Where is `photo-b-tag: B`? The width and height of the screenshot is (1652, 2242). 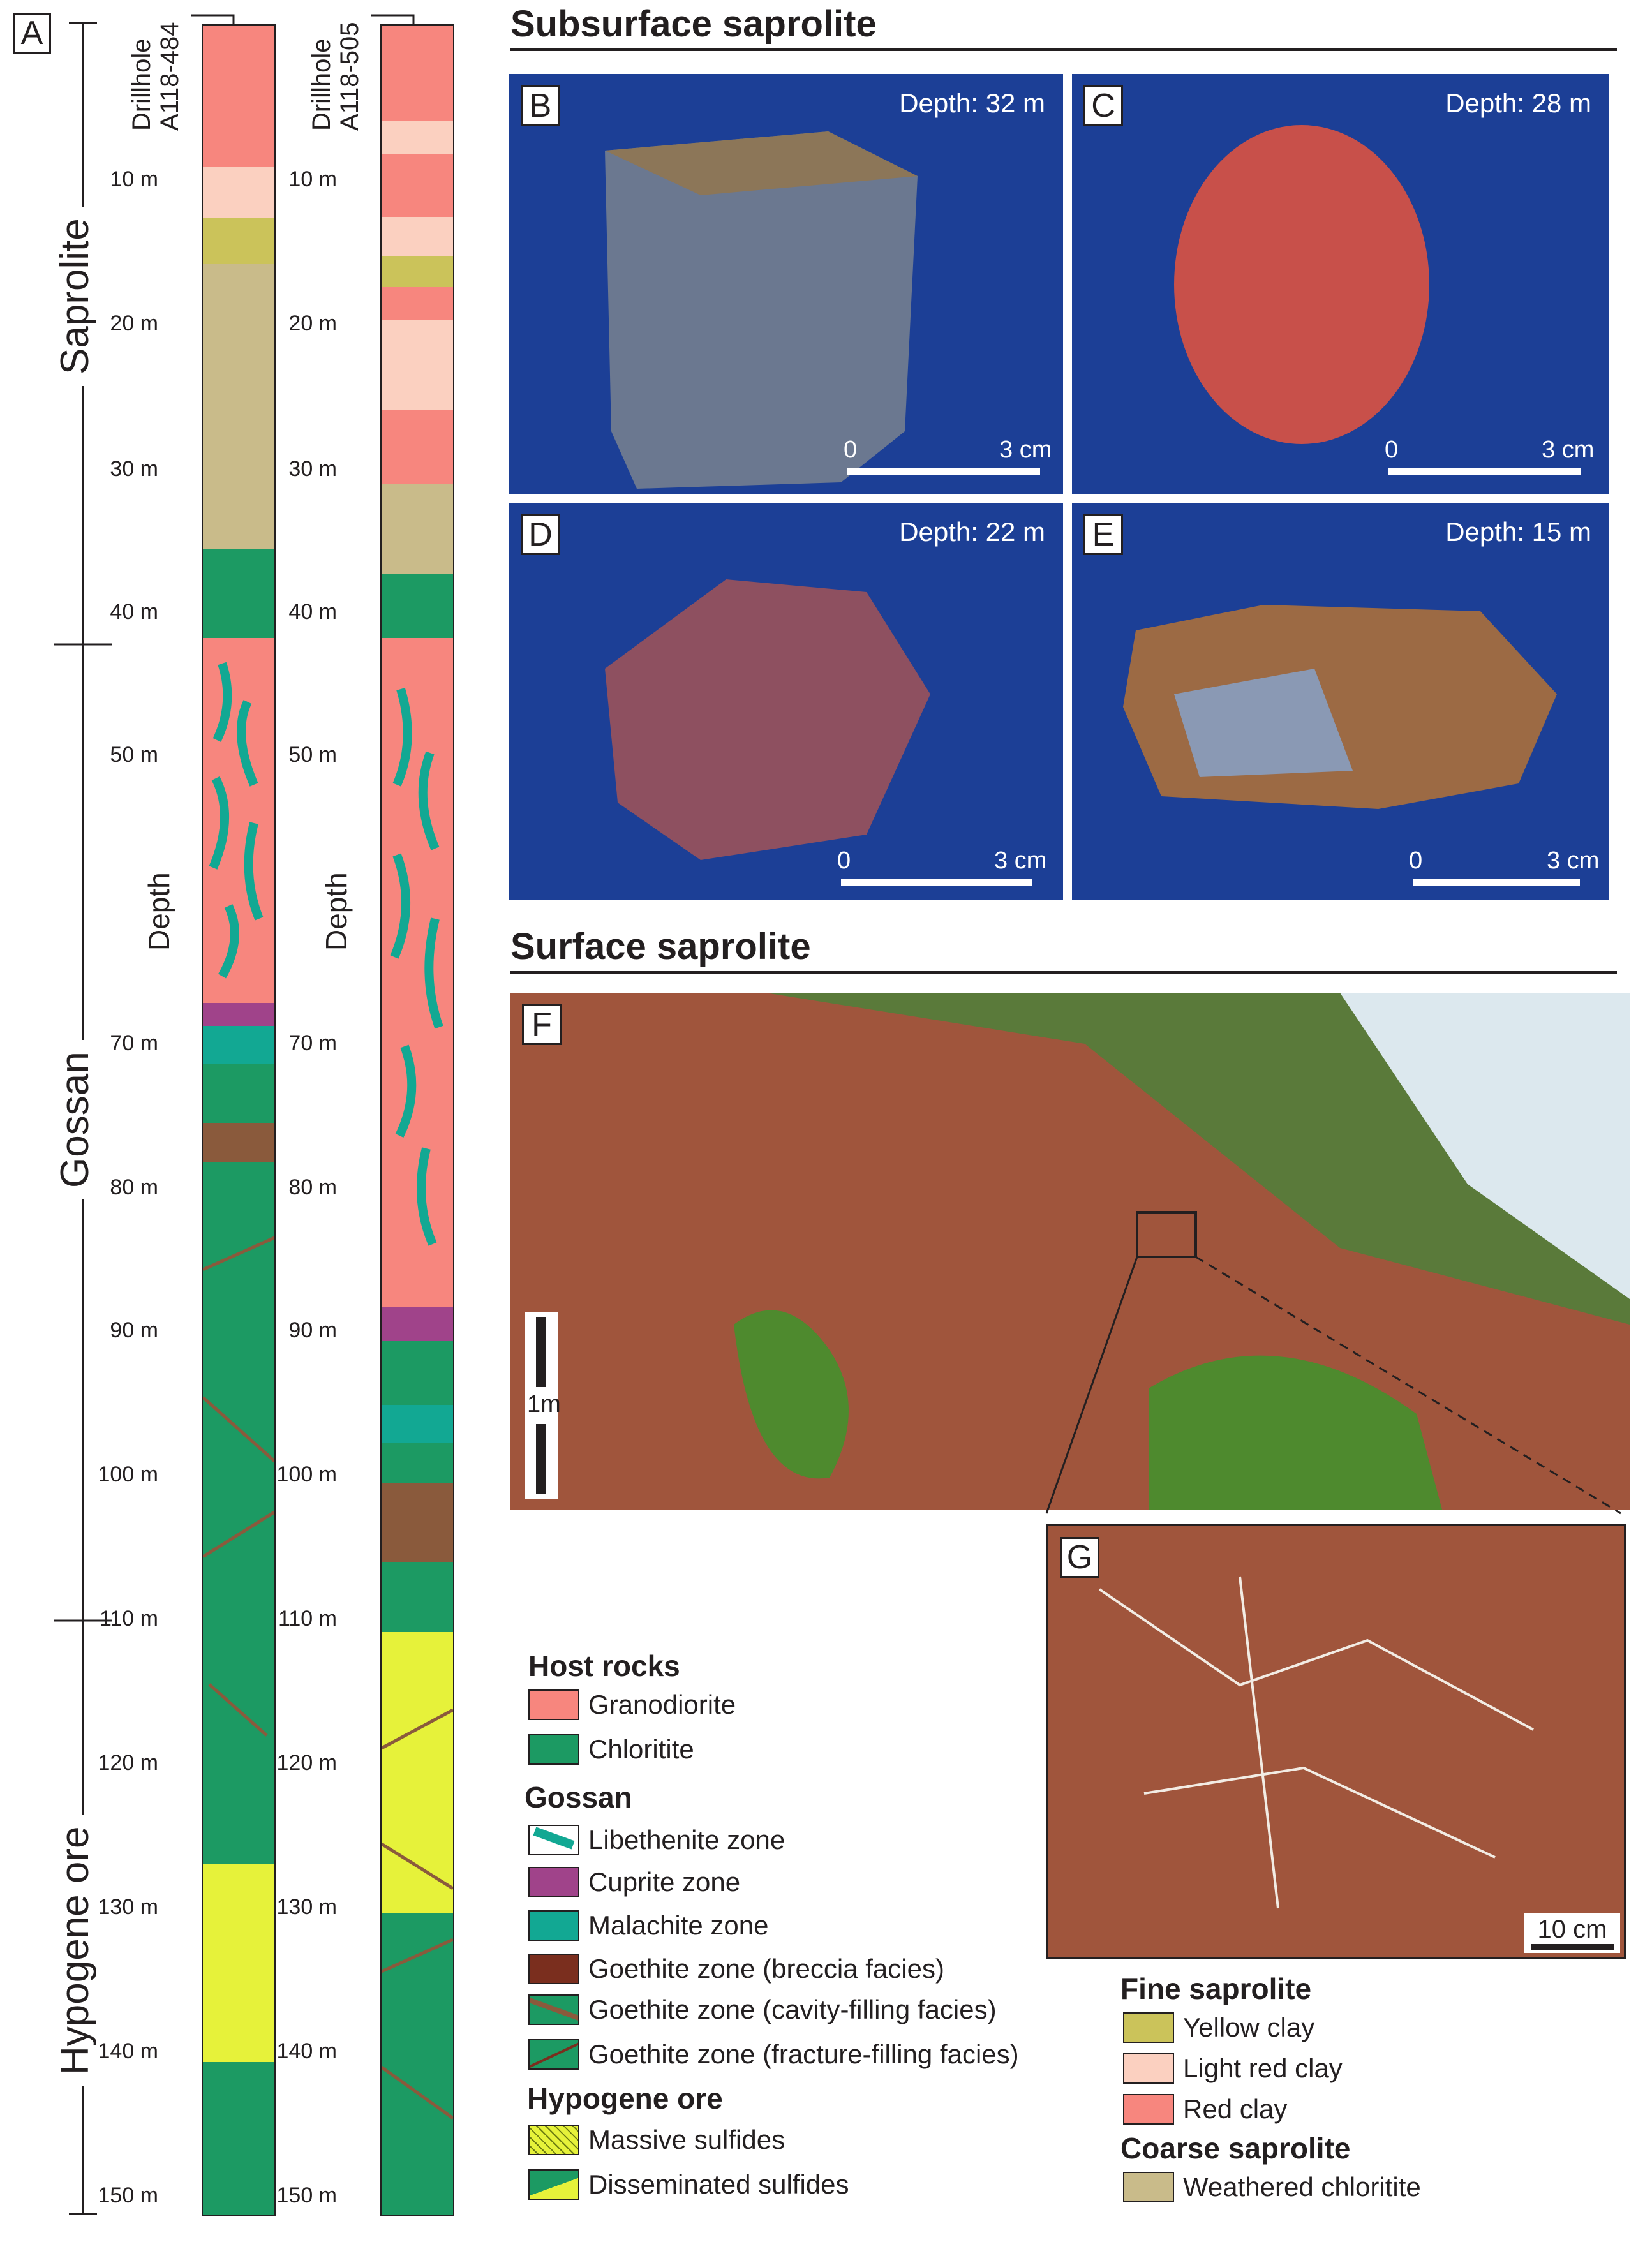 photo-b-tag: B is located at coordinates (540, 106).